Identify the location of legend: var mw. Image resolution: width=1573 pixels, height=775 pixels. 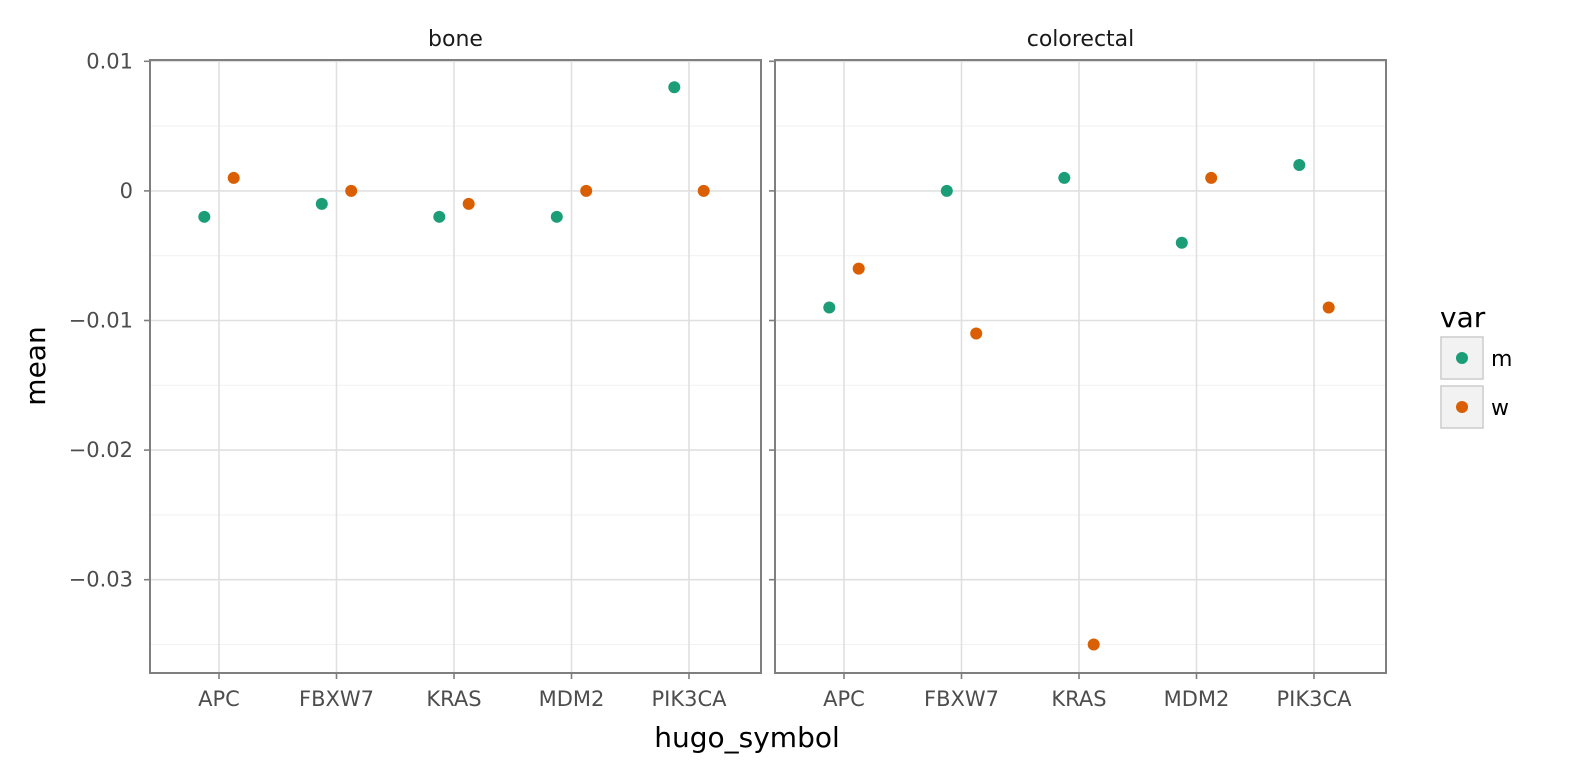
(1476, 365).